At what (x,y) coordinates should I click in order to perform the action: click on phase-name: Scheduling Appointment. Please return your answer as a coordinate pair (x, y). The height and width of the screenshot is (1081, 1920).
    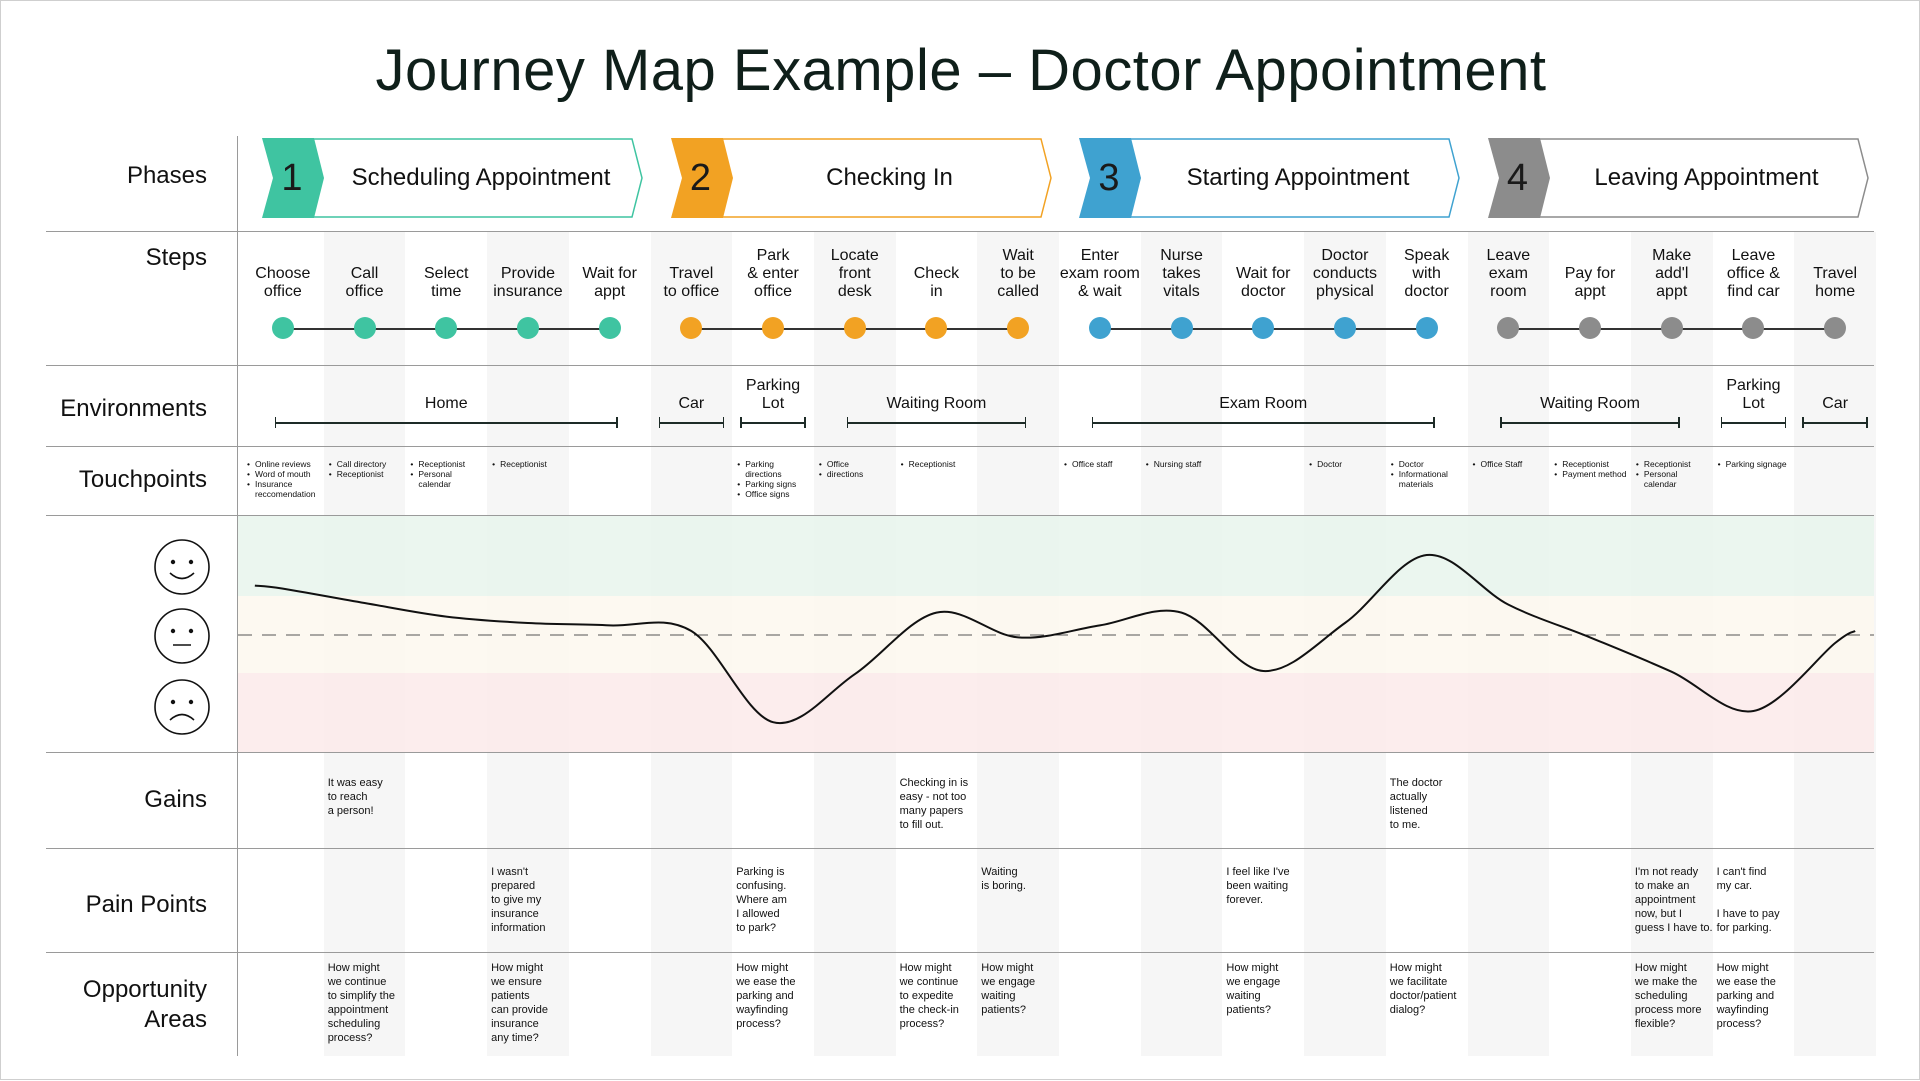
    Looking at the image, I should click on (481, 177).